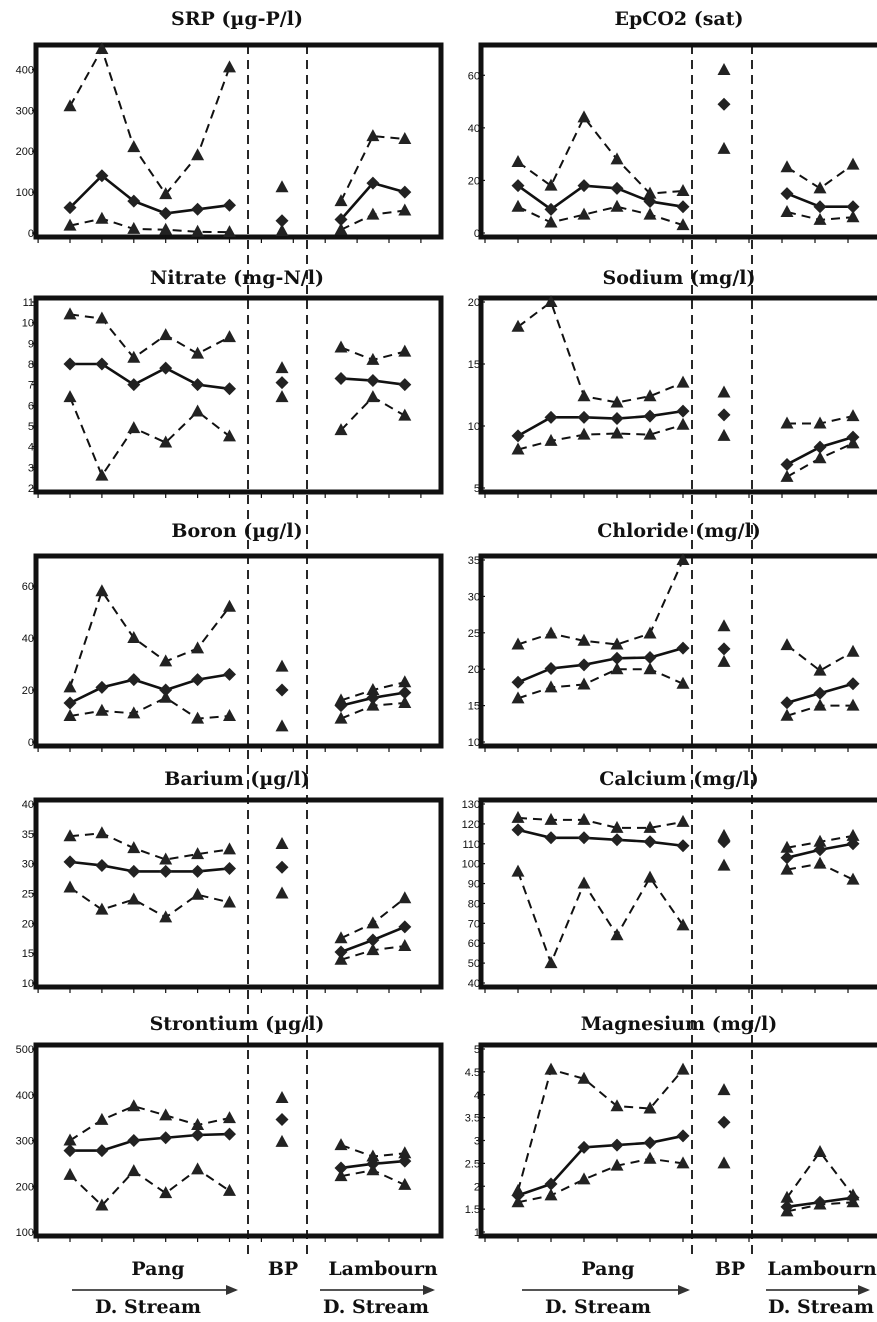 The height and width of the screenshot is (1322, 877). What do you see at coordinates (102, 317) in the screenshot?
I see `nitrate-mg-n-l-pang-max-point` at bounding box center [102, 317].